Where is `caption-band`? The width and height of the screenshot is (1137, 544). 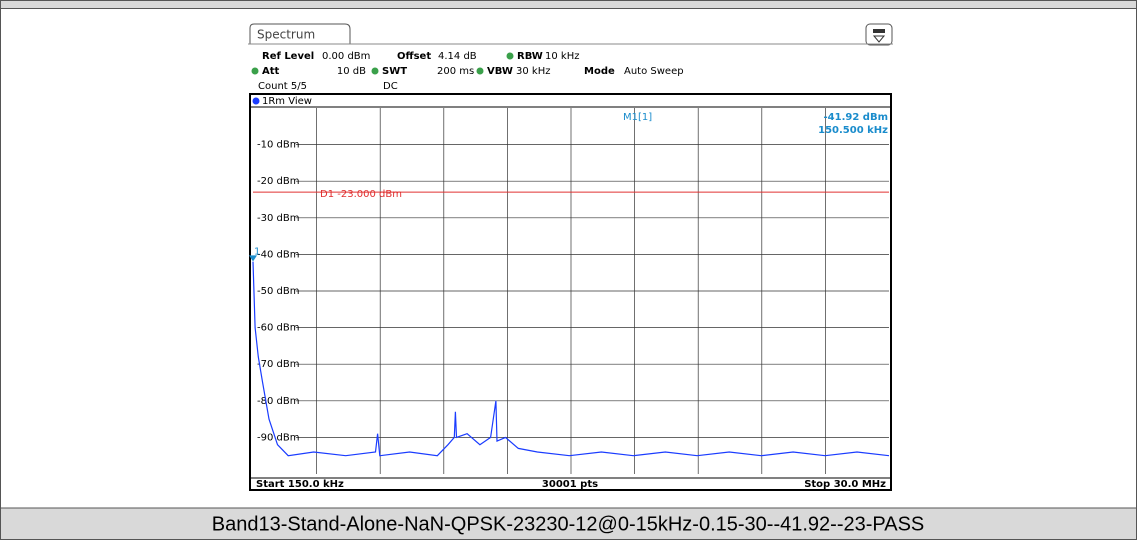 caption-band is located at coordinates (568, 523).